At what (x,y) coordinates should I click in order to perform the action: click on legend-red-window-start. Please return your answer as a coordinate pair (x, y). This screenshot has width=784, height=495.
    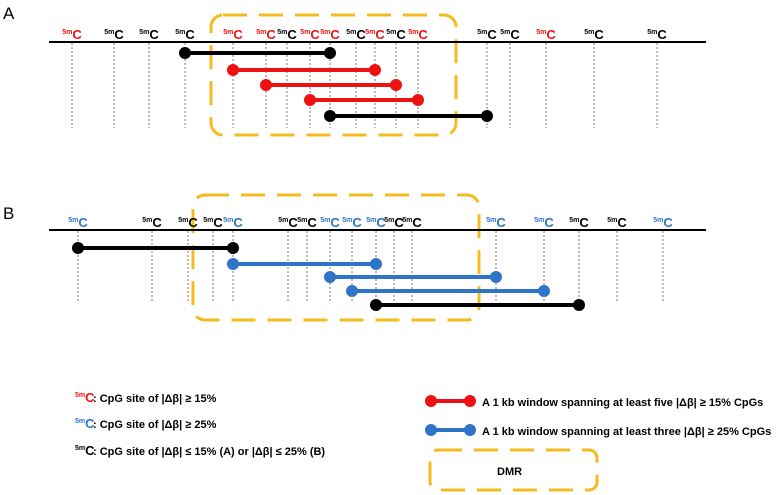
    Looking at the image, I should click on (431, 401).